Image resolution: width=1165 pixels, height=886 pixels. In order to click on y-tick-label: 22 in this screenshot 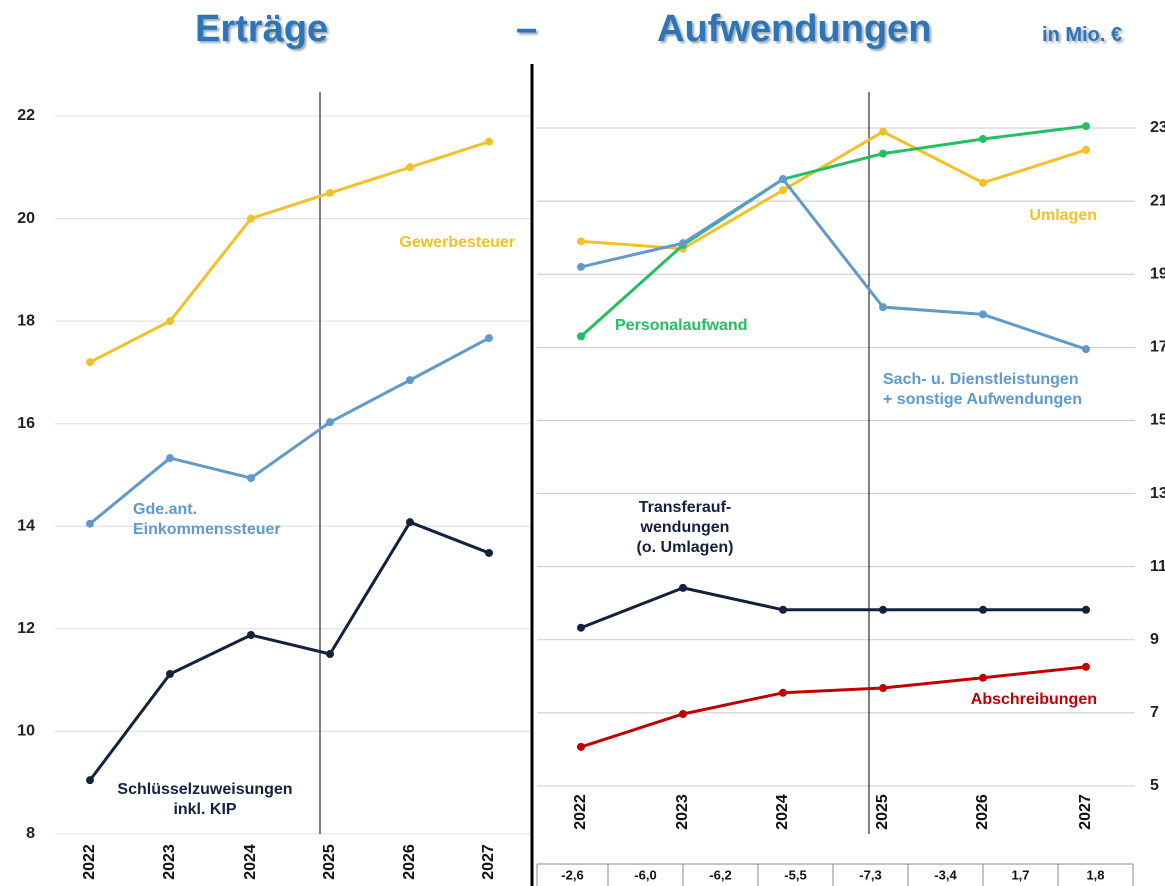, I will do `click(26, 115)`.